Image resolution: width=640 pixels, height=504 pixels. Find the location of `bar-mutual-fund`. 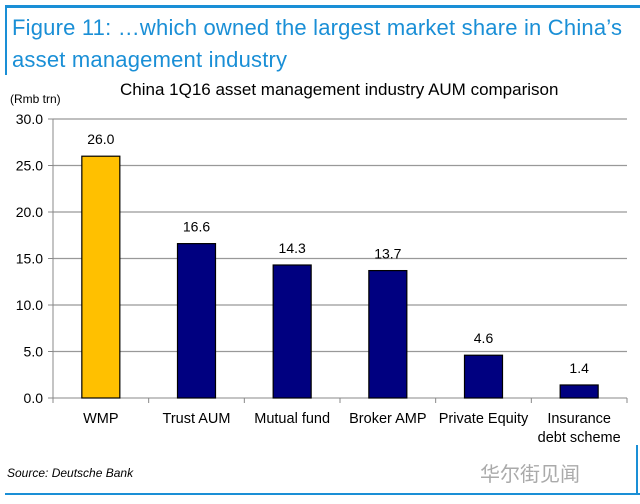

bar-mutual-fund is located at coordinates (292, 331).